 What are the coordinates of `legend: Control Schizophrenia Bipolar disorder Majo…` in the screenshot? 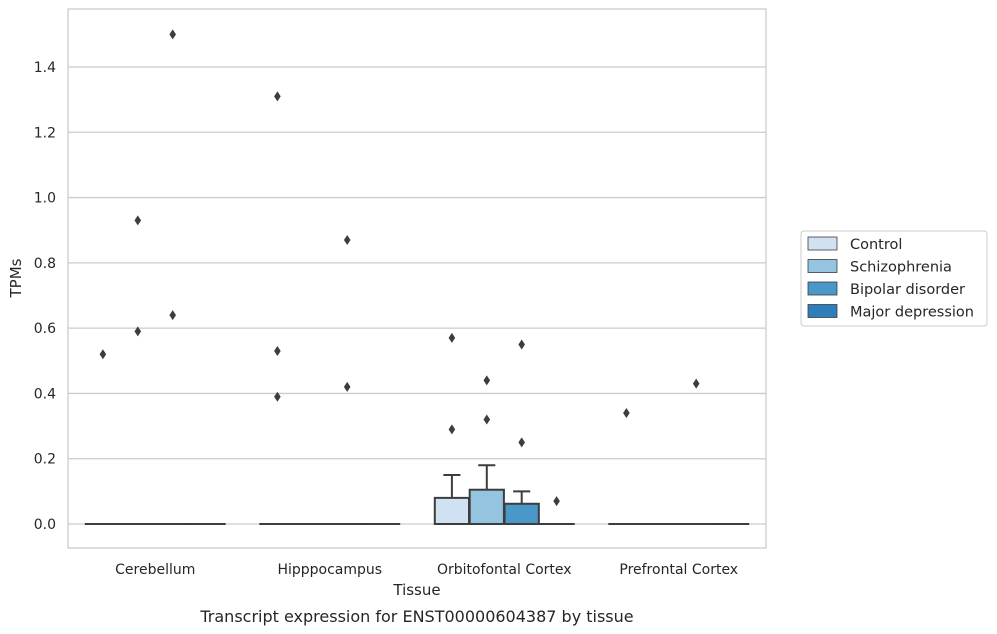 It's located at (894, 278).